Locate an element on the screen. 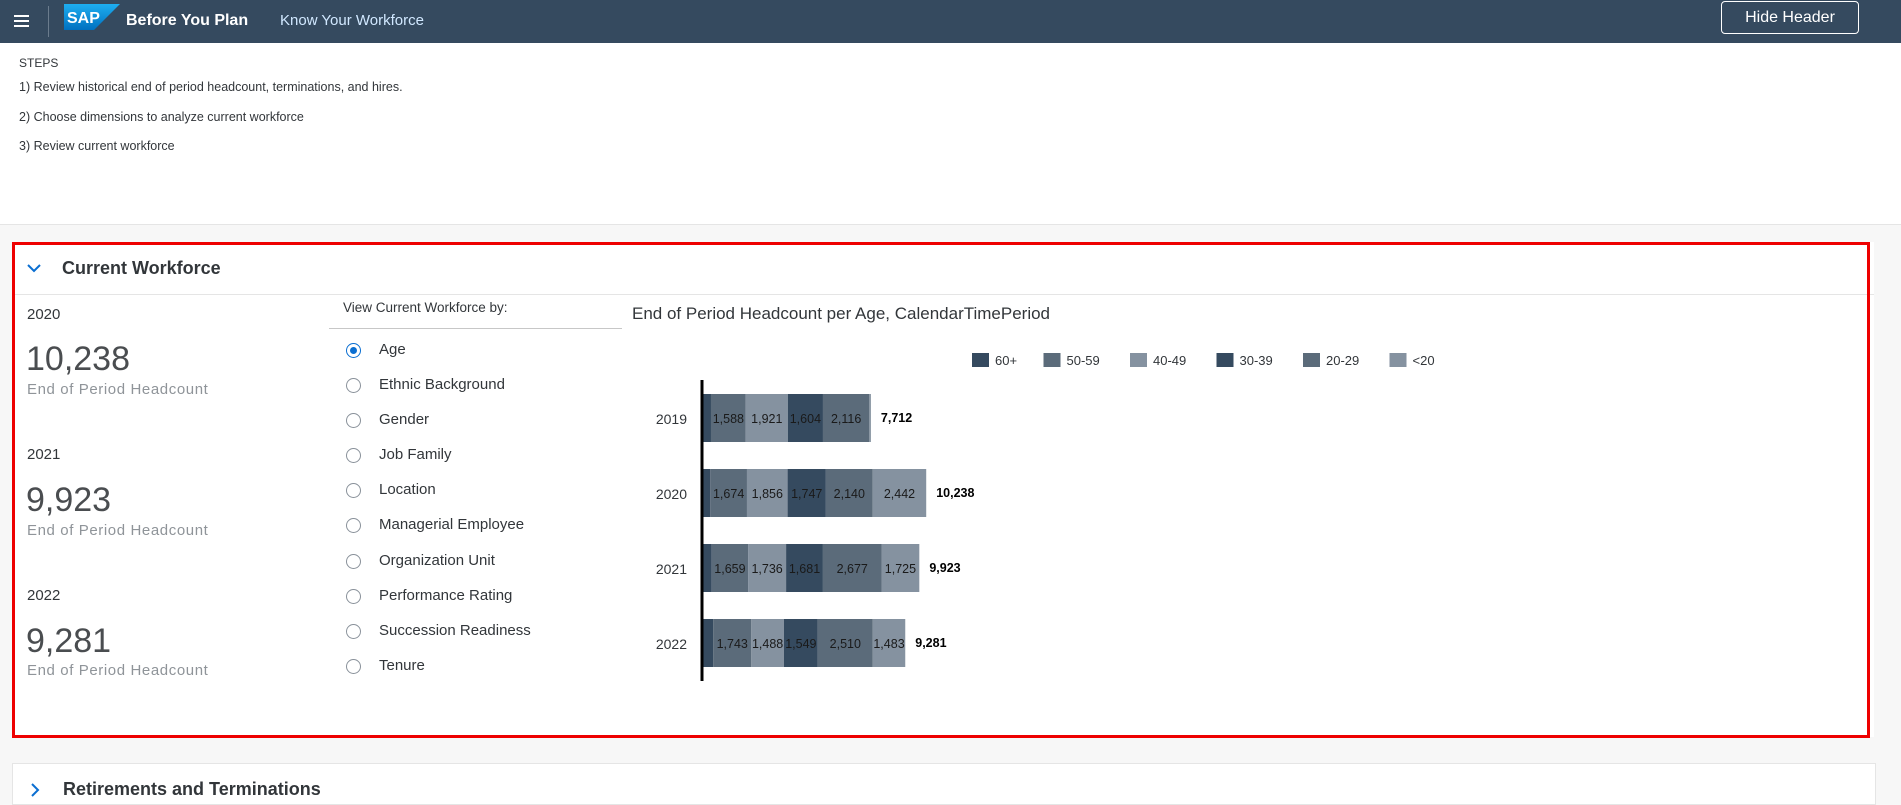 Image resolution: width=1901 pixels, height=805 pixels. bar-data-label: 1,681 is located at coordinates (804, 569).